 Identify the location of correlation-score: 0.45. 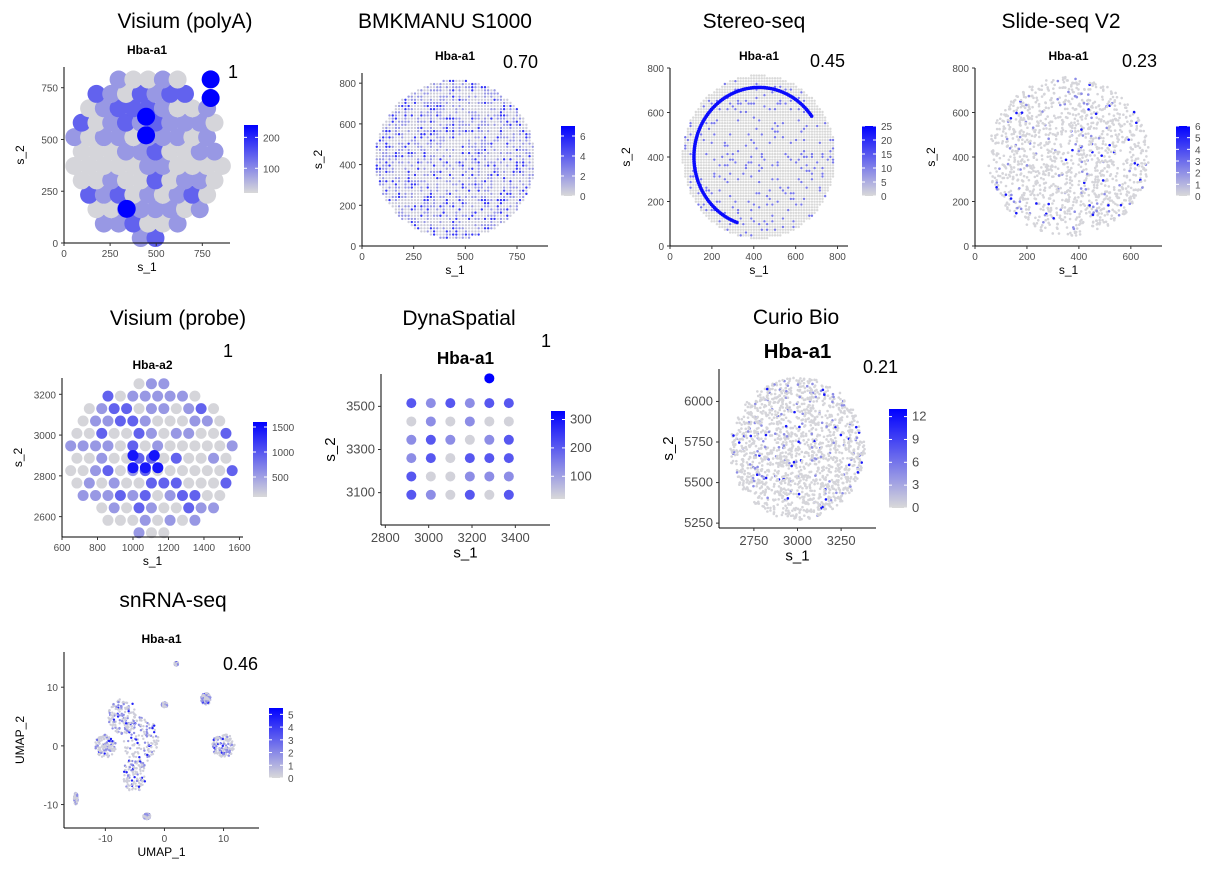
(827, 61).